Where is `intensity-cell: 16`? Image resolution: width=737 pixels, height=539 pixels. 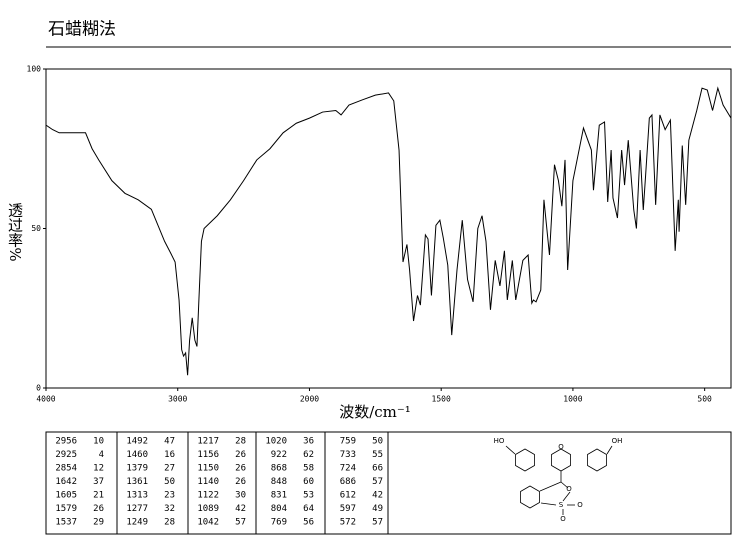
intensity-cell: 16 is located at coordinates (169, 455).